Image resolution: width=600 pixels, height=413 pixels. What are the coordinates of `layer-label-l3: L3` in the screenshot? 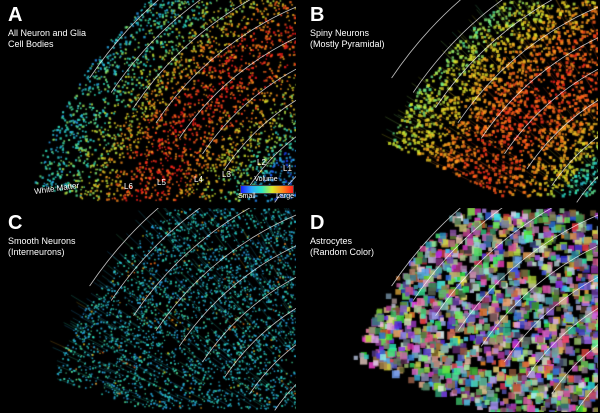 It's located at (226, 174).